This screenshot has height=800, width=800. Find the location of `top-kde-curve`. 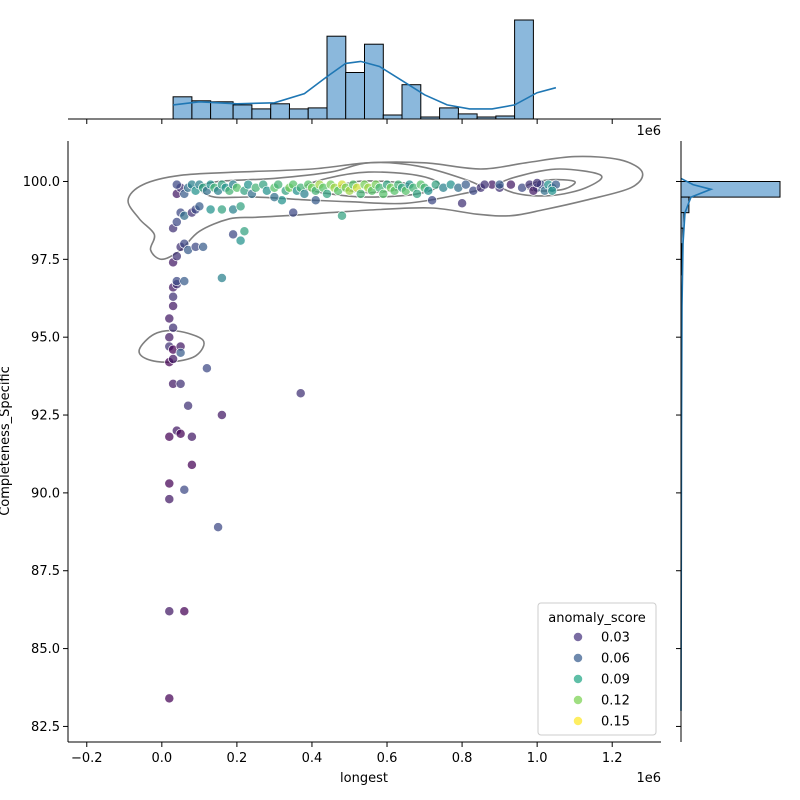

top-kde-curve is located at coordinates (365, 85).